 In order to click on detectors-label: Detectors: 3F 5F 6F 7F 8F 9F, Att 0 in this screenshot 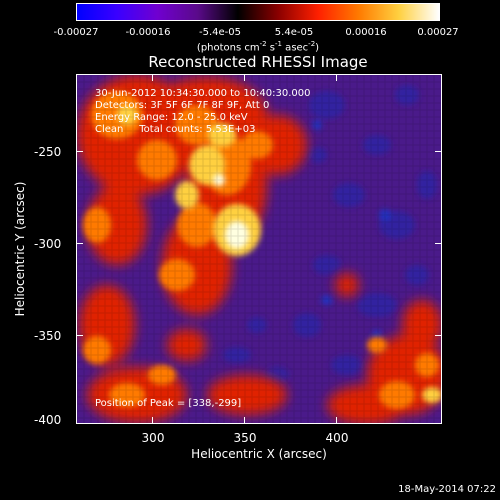, I will do `click(182, 105)`.